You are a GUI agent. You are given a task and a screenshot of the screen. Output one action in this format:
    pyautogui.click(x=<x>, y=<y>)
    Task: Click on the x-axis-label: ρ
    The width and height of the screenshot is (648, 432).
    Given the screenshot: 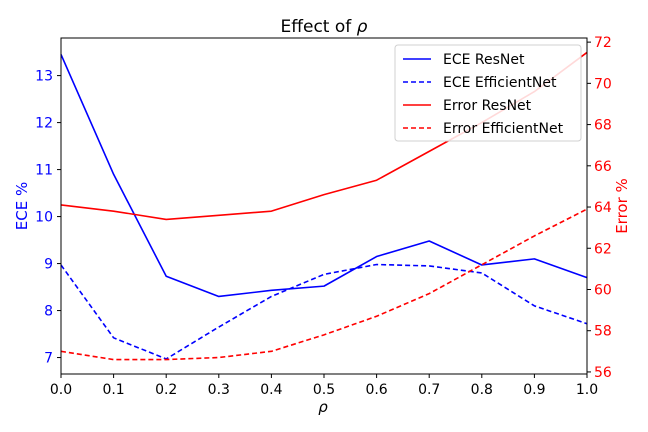 What is the action you would take?
    pyautogui.click(x=323, y=407)
    